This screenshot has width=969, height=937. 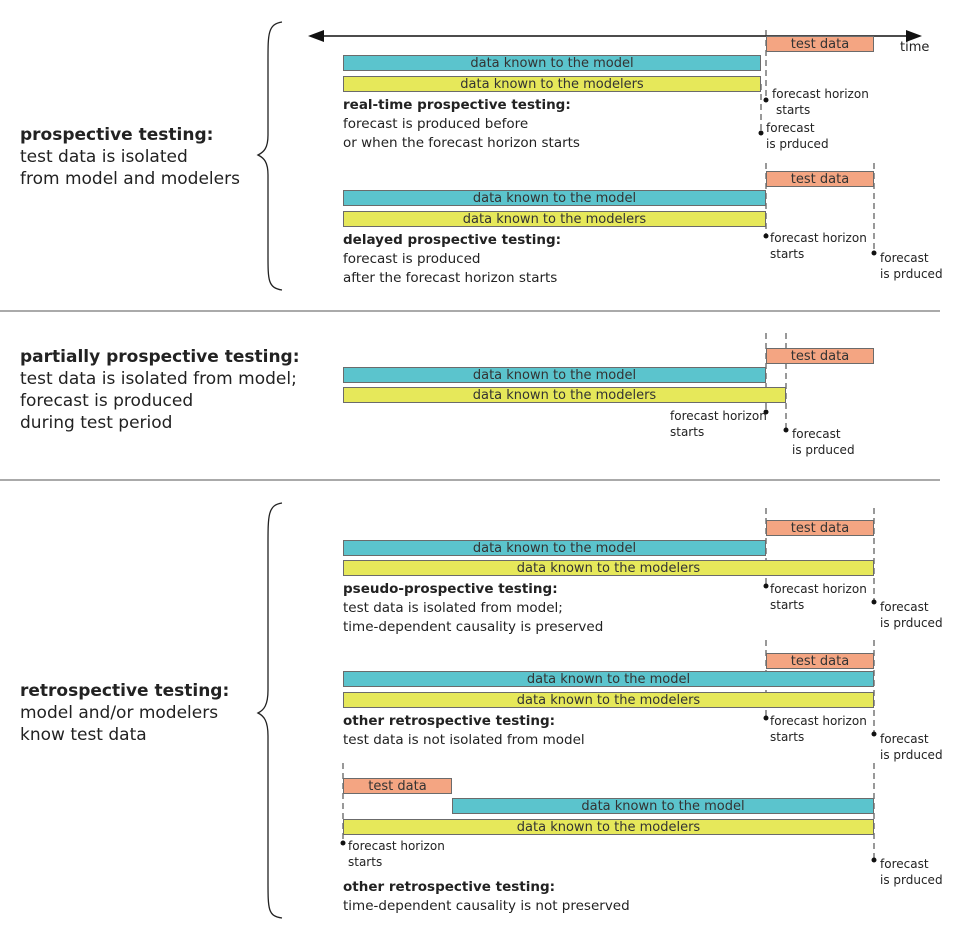 What do you see at coordinates (464, 740) in the screenshot?
I see `scenario-line: test data is not isolated from model` at bounding box center [464, 740].